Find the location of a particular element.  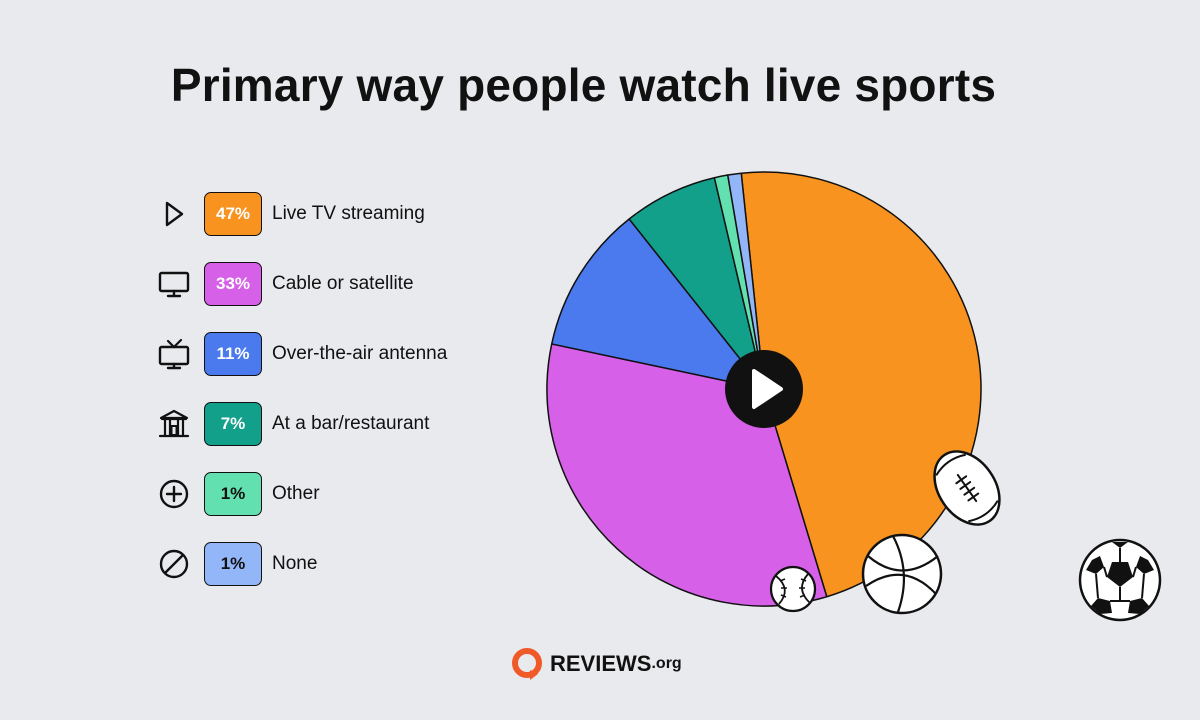

play-icon is located at coordinates (767, 389).